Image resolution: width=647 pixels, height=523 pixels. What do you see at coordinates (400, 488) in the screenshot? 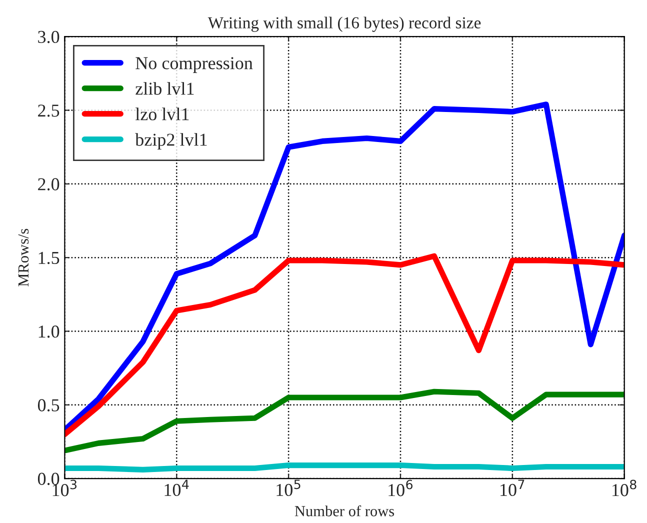
I see `x-tick-label: 10$^{6}$` at bounding box center [400, 488].